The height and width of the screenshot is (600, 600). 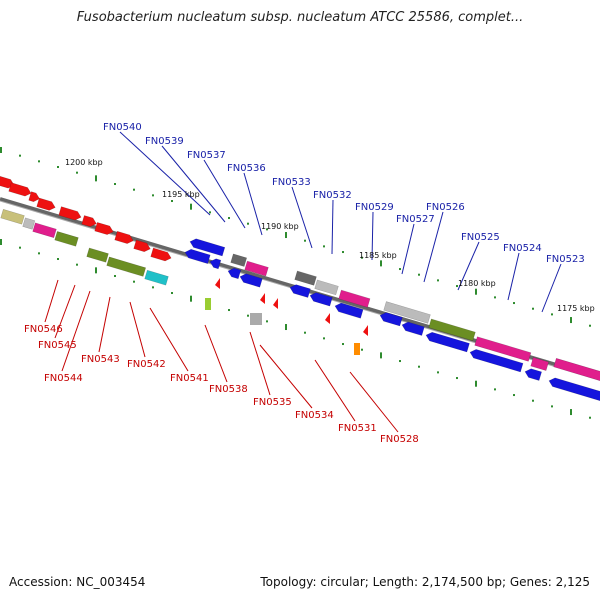 What do you see at coordinates (122, 127) in the screenshot?
I see `gene-label-fn0540: FN0540` at bounding box center [122, 127].